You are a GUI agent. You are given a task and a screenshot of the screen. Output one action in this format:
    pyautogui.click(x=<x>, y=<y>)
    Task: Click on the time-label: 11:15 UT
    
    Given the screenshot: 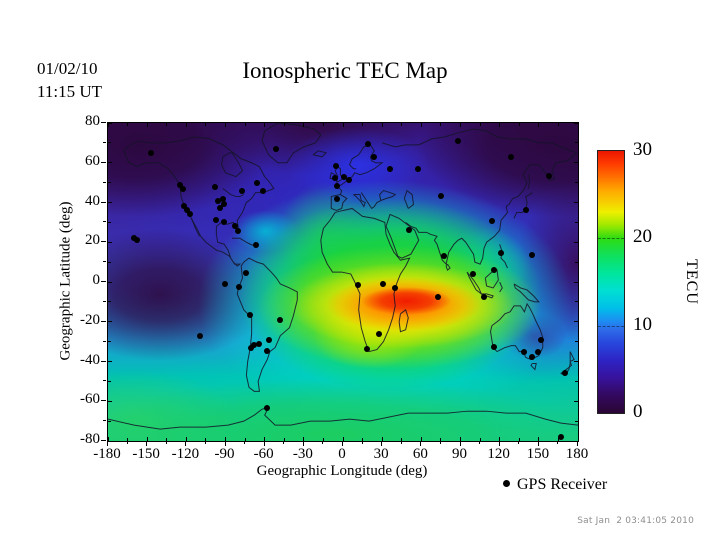 What is the action you would take?
    pyautogui.click(x=70, y=91)
    